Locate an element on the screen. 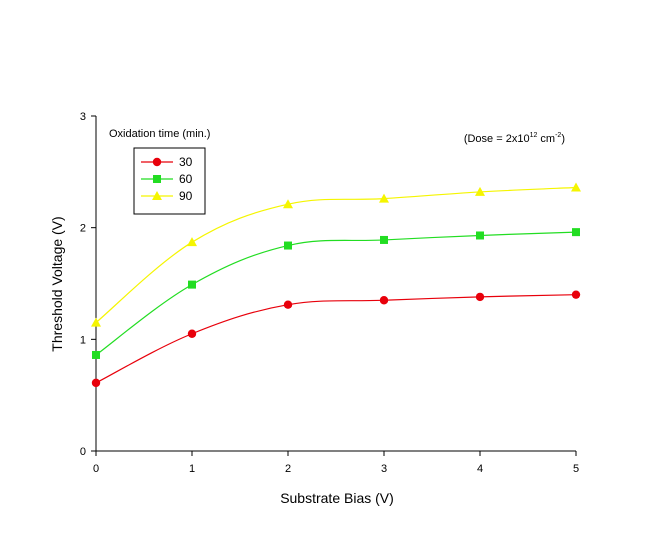 This screenshot has width=648, height=556. dose-annotation: (Dose = 2x1012 cm-2) is located at coordinates (514, 138).